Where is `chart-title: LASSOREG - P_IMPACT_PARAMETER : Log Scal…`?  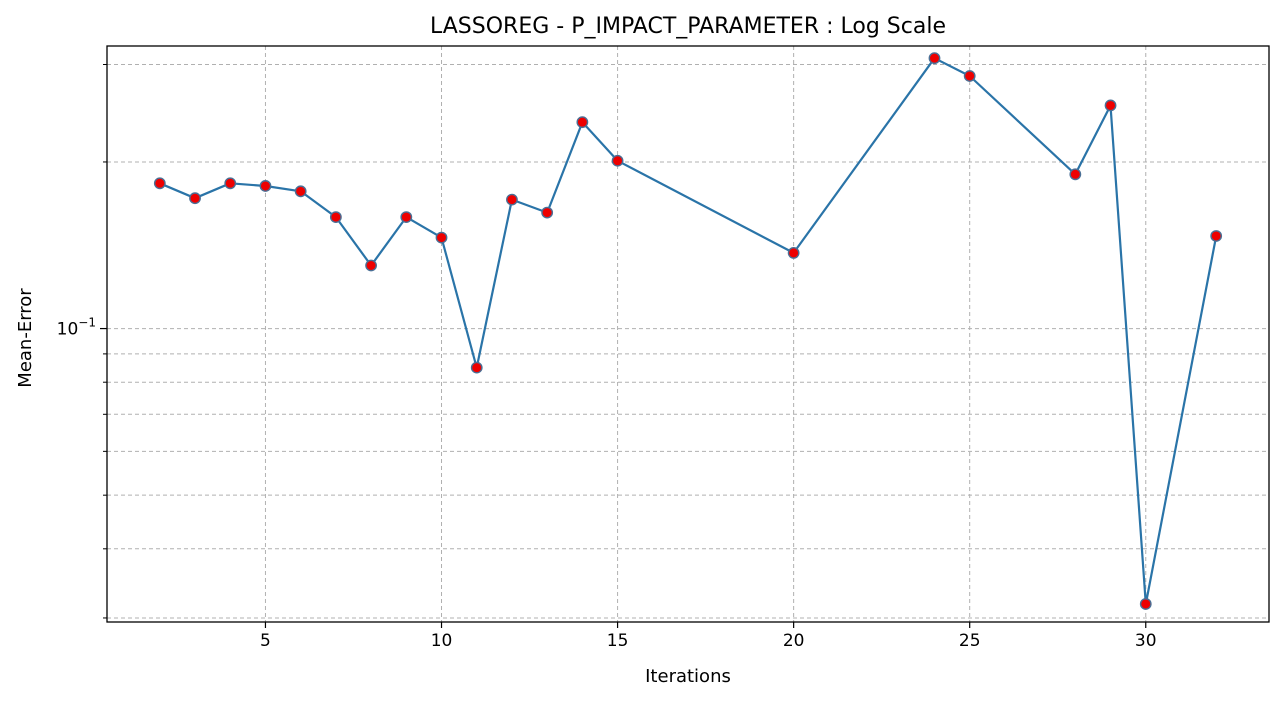 chart-title: LASSOREG - P_IMPACT_PARAMETER : Log Scal… is located at coordinates (688, 26).